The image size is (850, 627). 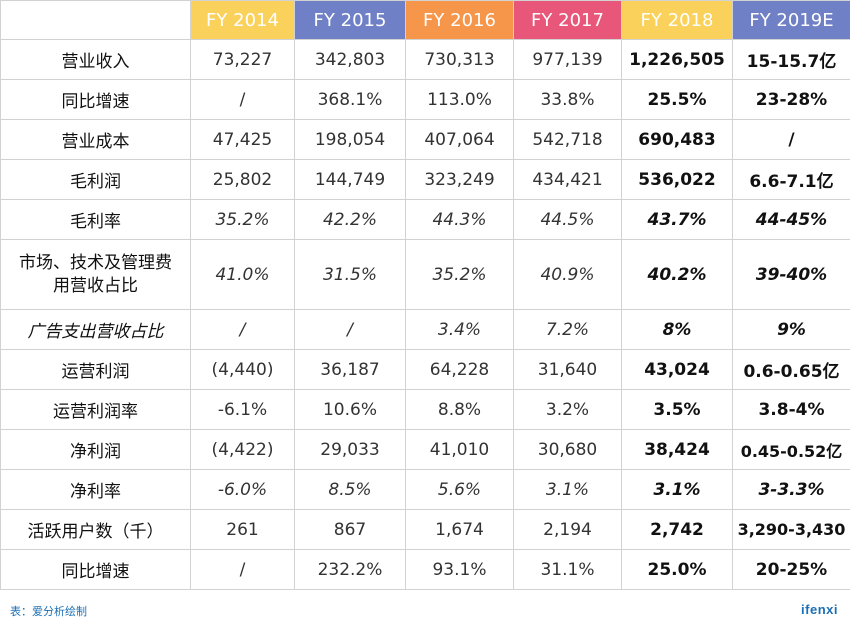 I want to click on table-cell: 64,228, so click(x=459, y=369).